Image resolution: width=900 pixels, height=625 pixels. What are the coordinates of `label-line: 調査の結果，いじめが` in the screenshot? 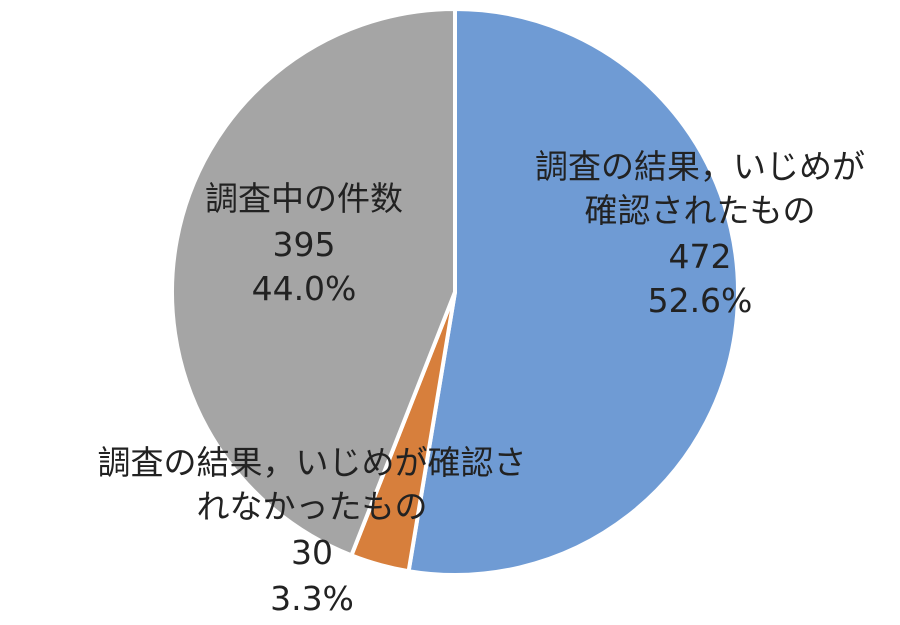 It's located at (700, 166).